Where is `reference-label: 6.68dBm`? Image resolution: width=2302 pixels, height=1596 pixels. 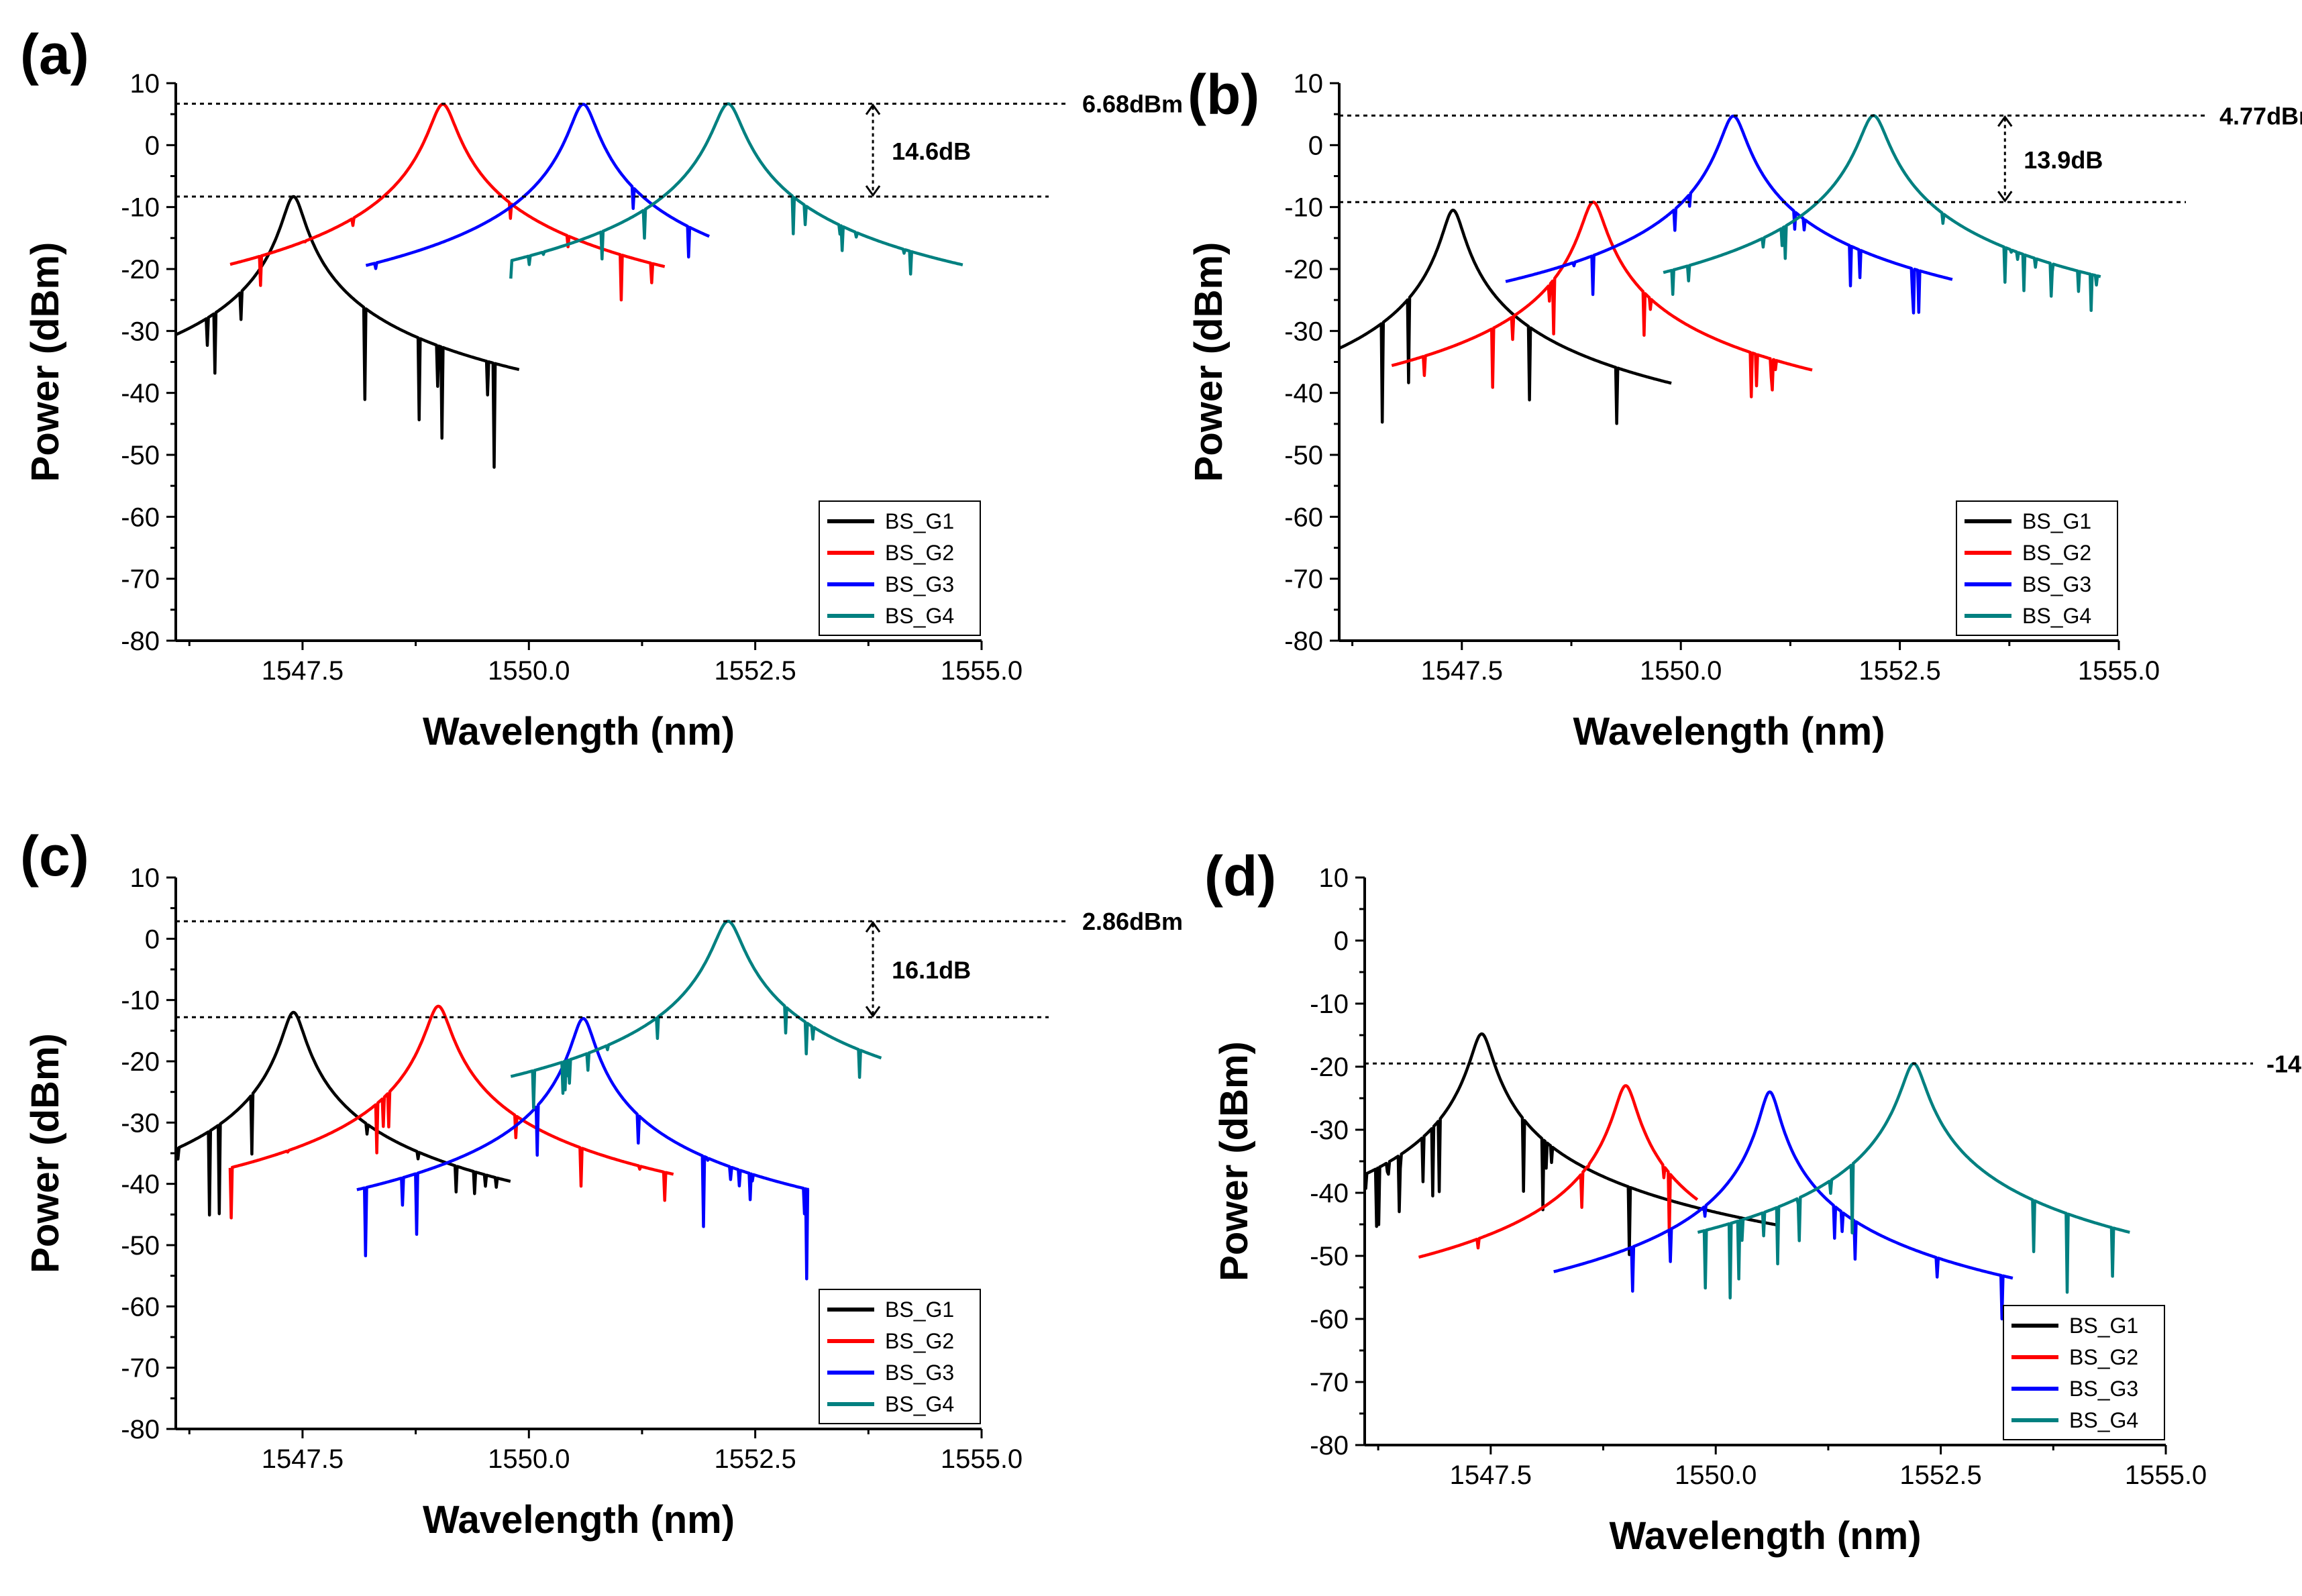
reference-label: 6.68dBm is located at coordinates (1132, 104).